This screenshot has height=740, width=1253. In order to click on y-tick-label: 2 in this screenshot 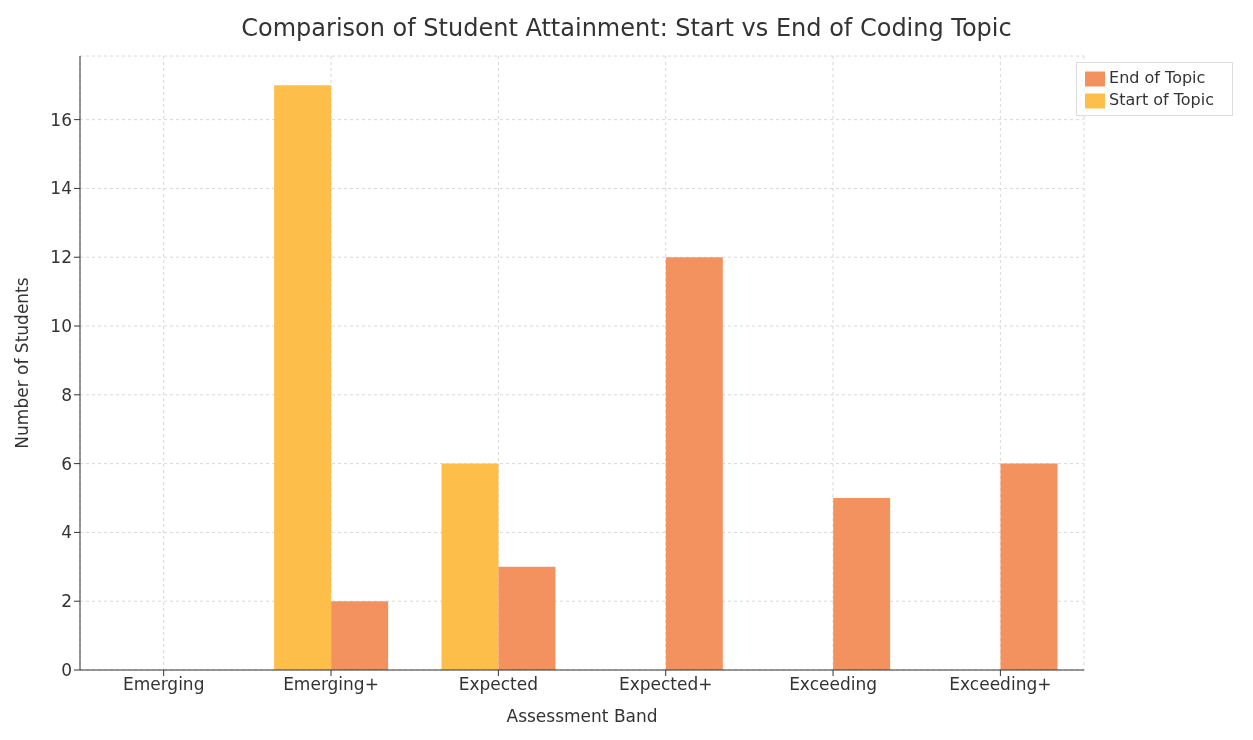, I will do `click(66, 601)`.